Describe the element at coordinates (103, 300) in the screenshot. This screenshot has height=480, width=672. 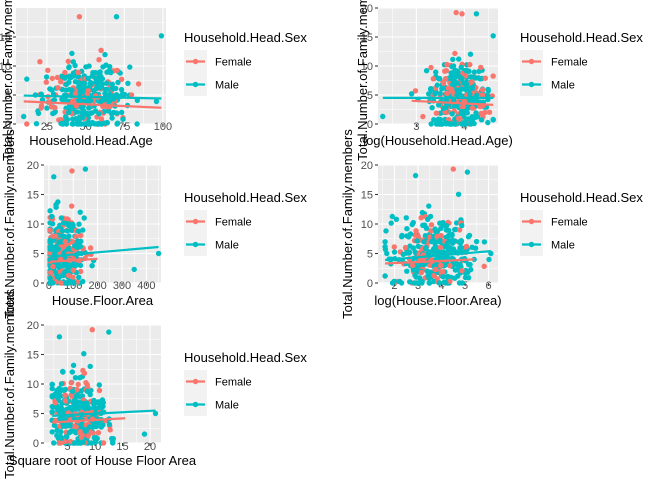
I see `x-axis-title: House.Floor.Area` at that location.